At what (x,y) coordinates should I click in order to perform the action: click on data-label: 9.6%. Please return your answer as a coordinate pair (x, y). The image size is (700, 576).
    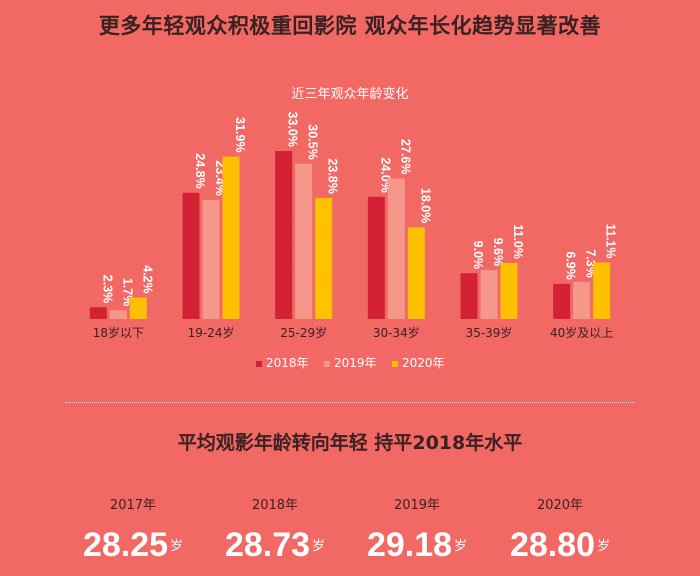
    Looking at the image, I should click on (498, 252).